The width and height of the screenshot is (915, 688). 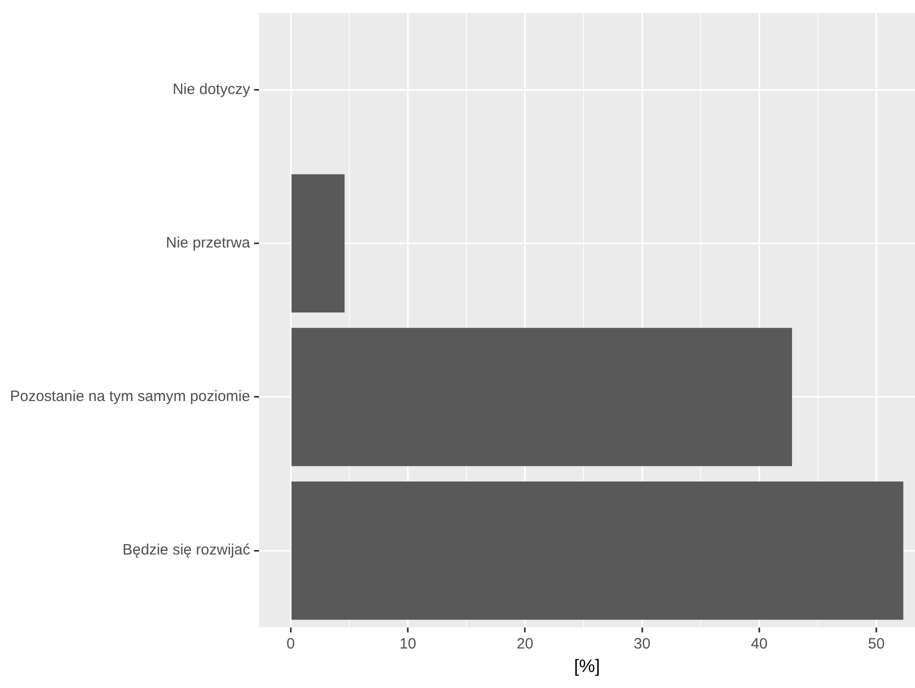 What do you see at coordinates (130, 397) in the screenshot?
I see `y-tick-label: Pozostanie na tym samym poziomie` at bounding box center [130, 397].